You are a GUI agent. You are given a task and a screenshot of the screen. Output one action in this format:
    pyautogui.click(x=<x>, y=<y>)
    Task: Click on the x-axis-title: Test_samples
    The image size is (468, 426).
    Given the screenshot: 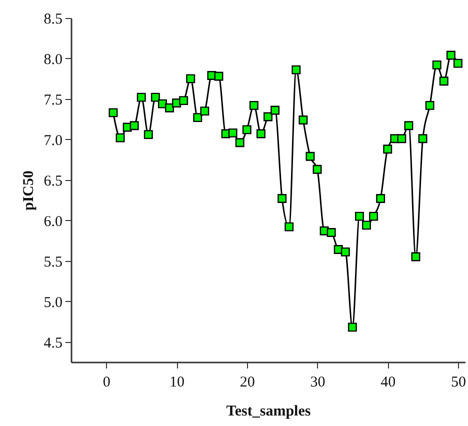 What is the action you would take?
    pyautogui.click(x=268, y=412)
    